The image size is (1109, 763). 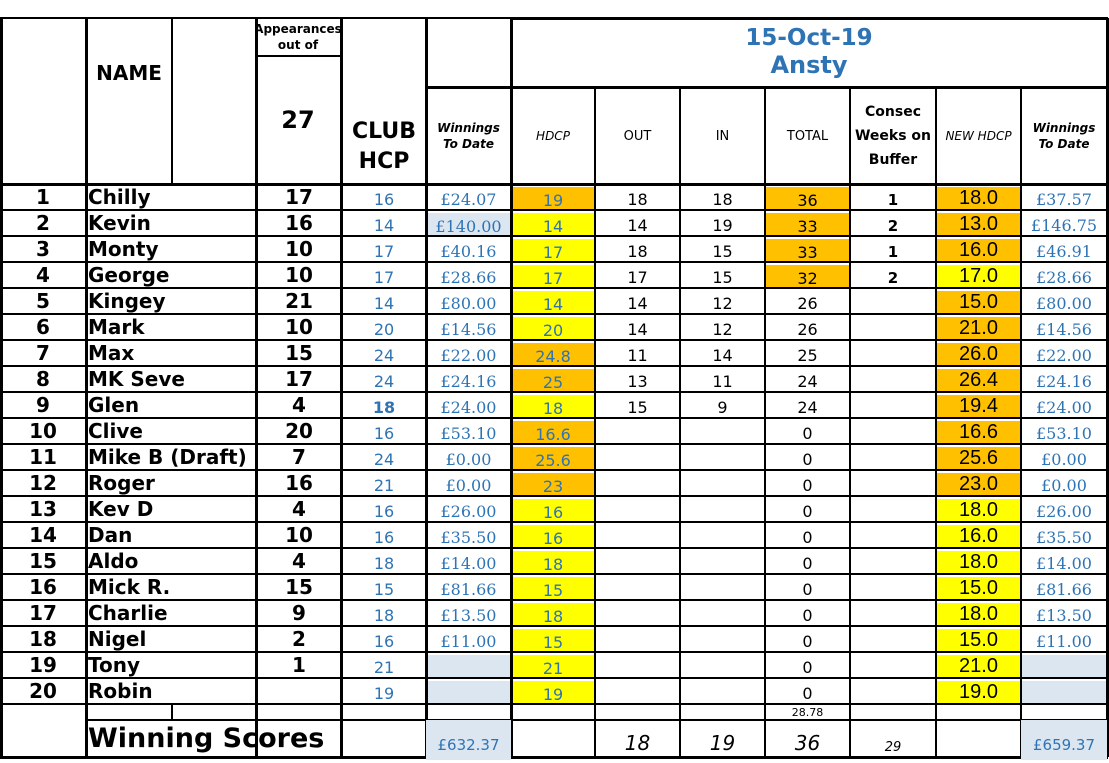 What do you see at coordinates (43, 665) in the screenshot?
I see `rank-cell: 19` at bounding box center [43, 665].